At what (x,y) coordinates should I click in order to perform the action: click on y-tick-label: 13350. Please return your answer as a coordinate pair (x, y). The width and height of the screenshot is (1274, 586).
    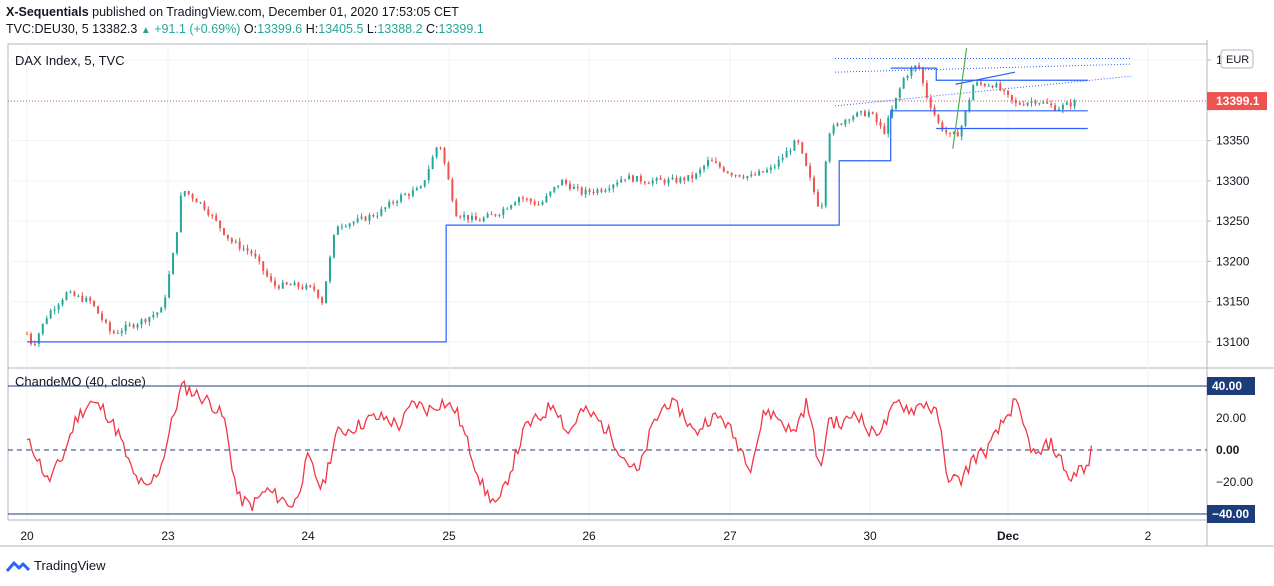
    Looking at the image, I should click on (1233, 141).